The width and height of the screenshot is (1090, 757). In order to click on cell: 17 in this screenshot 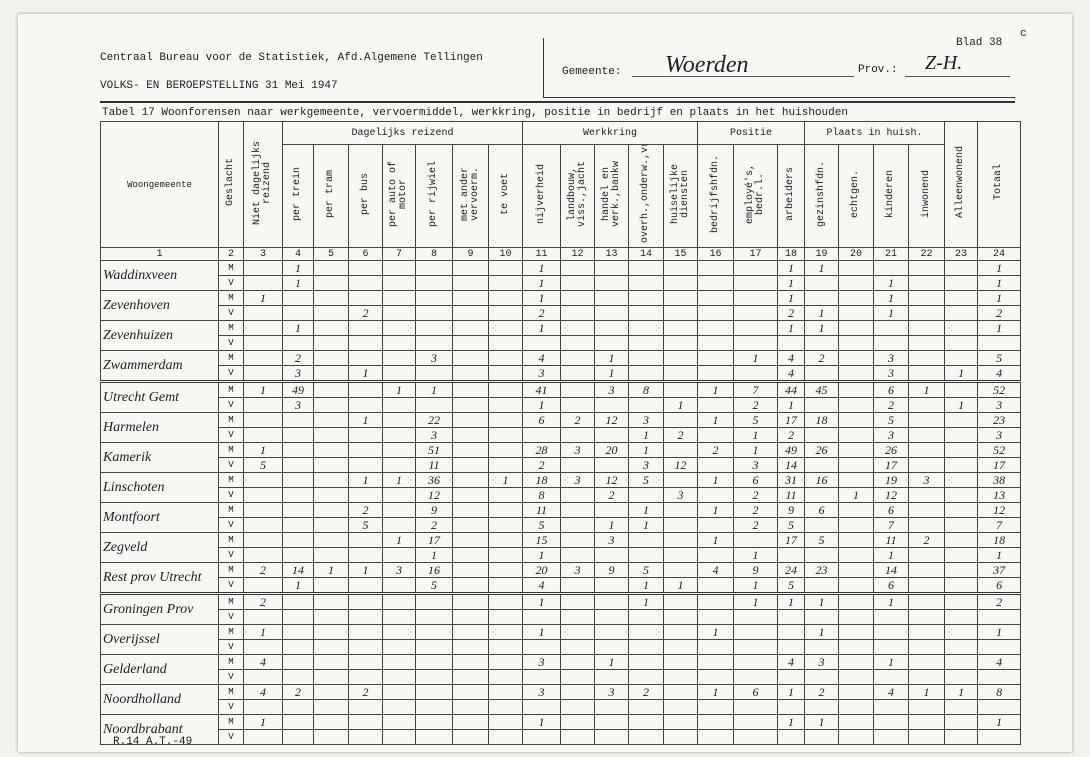, I will do `click(999, 465)`.